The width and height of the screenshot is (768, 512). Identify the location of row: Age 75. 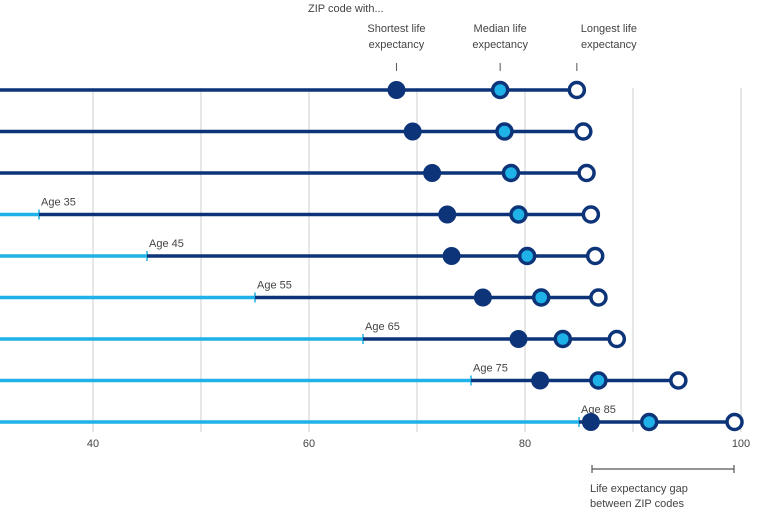
(344, 376).